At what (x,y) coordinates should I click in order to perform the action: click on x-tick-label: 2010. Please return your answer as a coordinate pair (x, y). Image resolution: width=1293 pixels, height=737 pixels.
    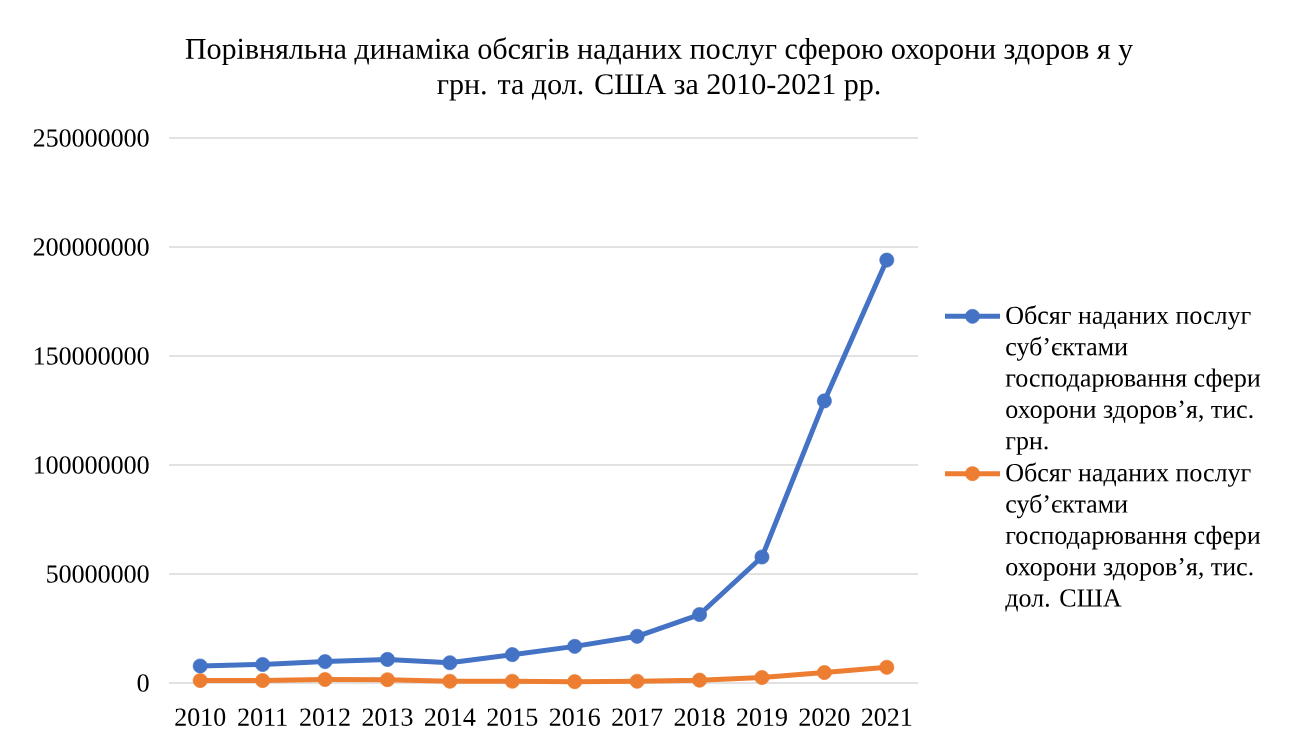
    Looking at the image, I should click on (200, 717).